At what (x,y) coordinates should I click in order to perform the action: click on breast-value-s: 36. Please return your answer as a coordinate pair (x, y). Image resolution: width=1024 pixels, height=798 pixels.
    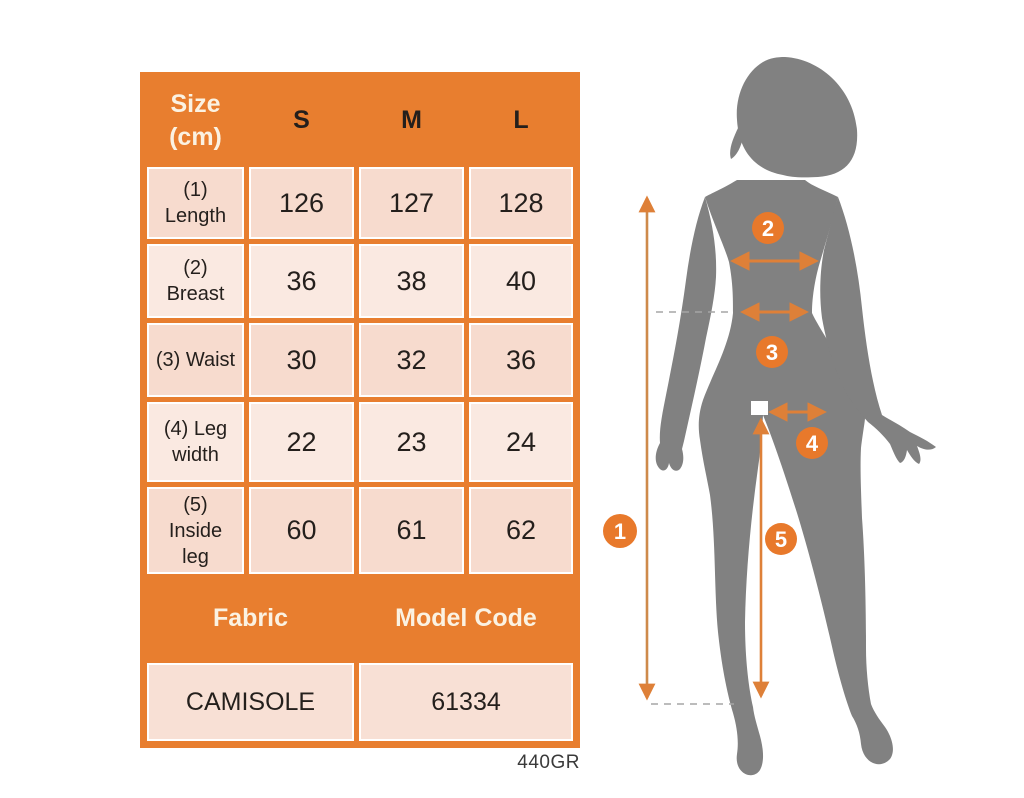
    Looking at the image, I should click on (301, 281).